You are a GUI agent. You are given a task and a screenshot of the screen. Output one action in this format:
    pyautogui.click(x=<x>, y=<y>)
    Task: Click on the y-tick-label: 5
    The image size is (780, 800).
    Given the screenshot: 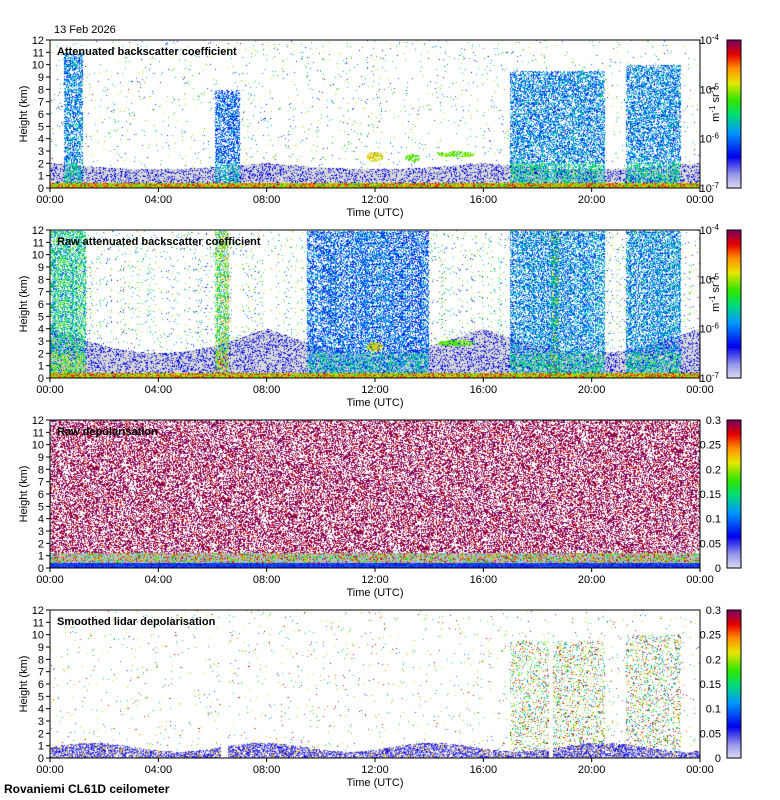 What is the action you would take?
    pyautogui.click(x=41, y=697)
    